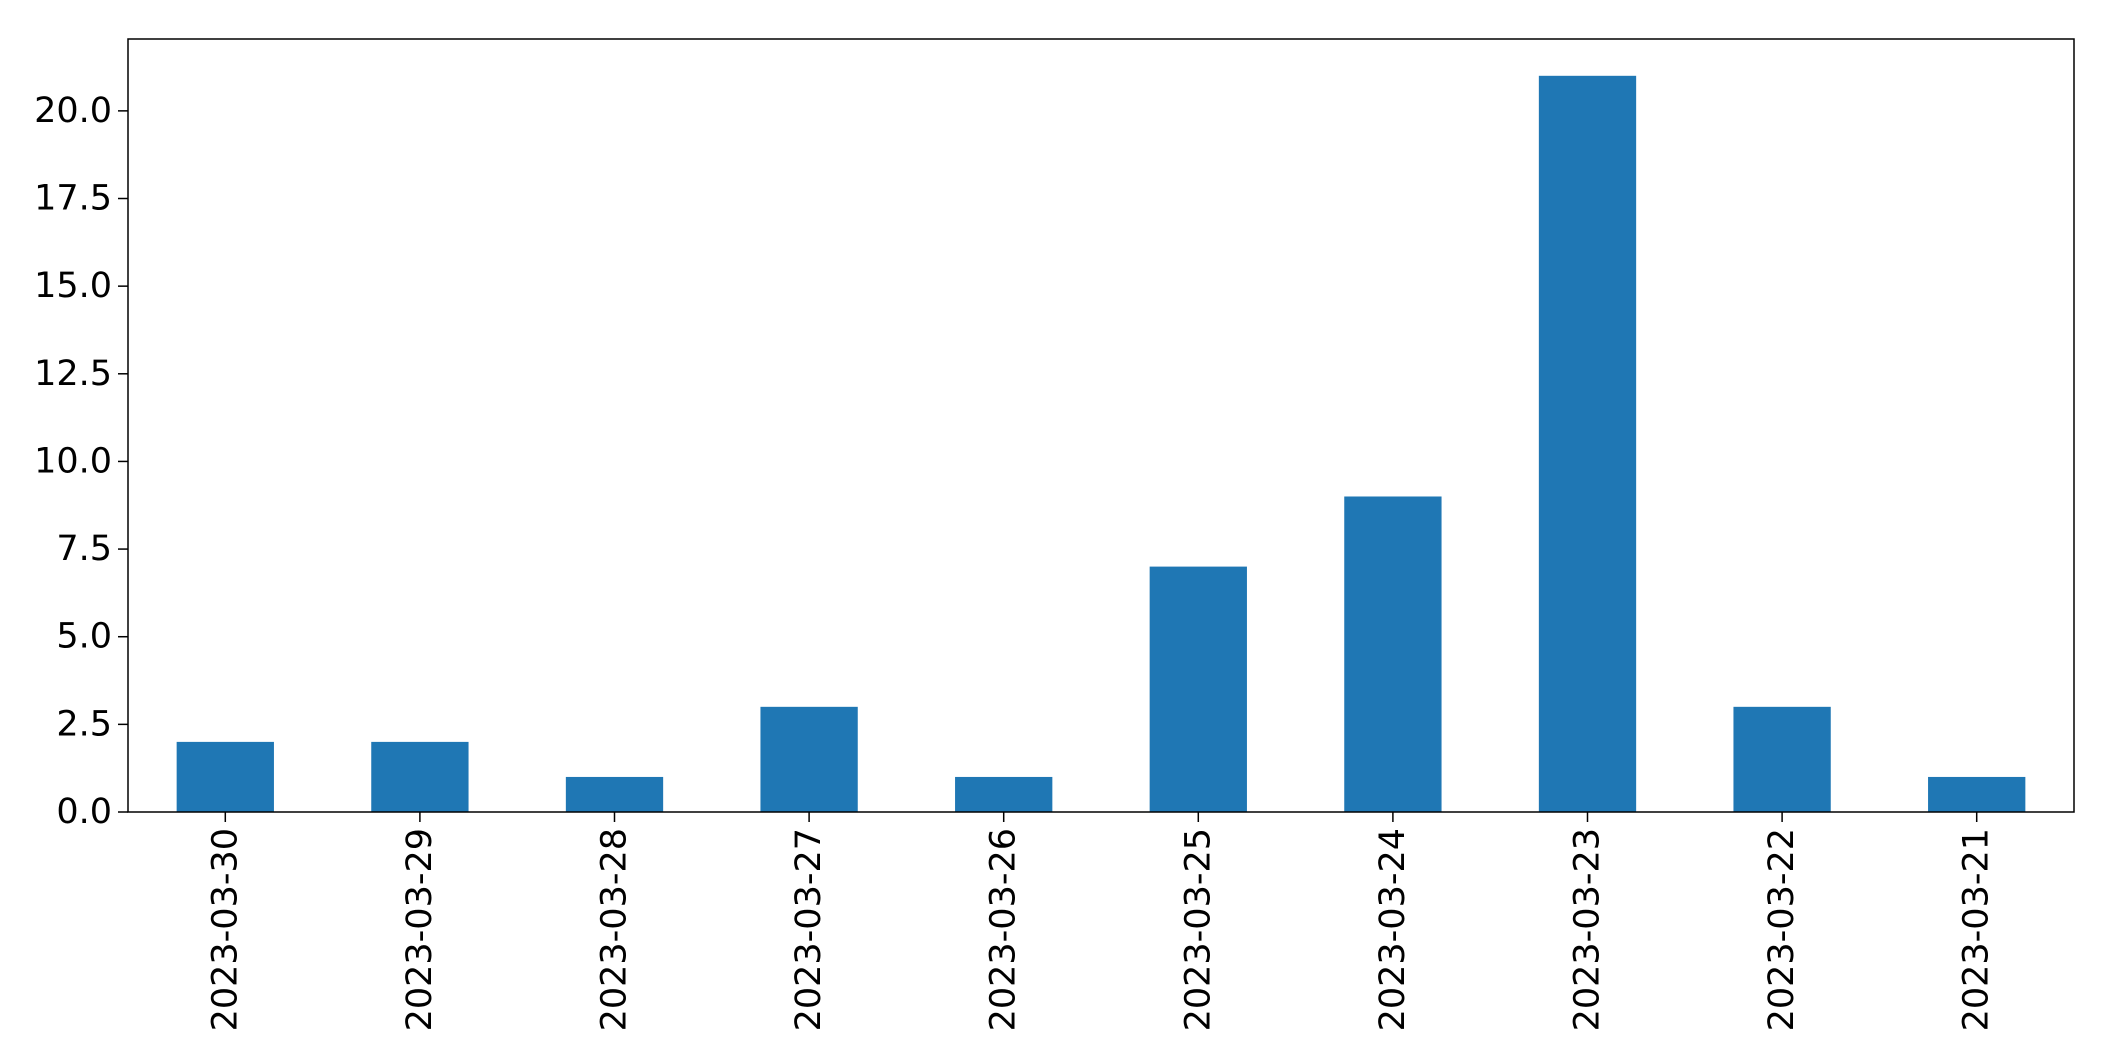 The width and height of the screenshot is (2104, 1061). Describe the element at coordinates (1198, 929) in the screenshot. I see `x-tick-label: 2023-03-25` at that location.